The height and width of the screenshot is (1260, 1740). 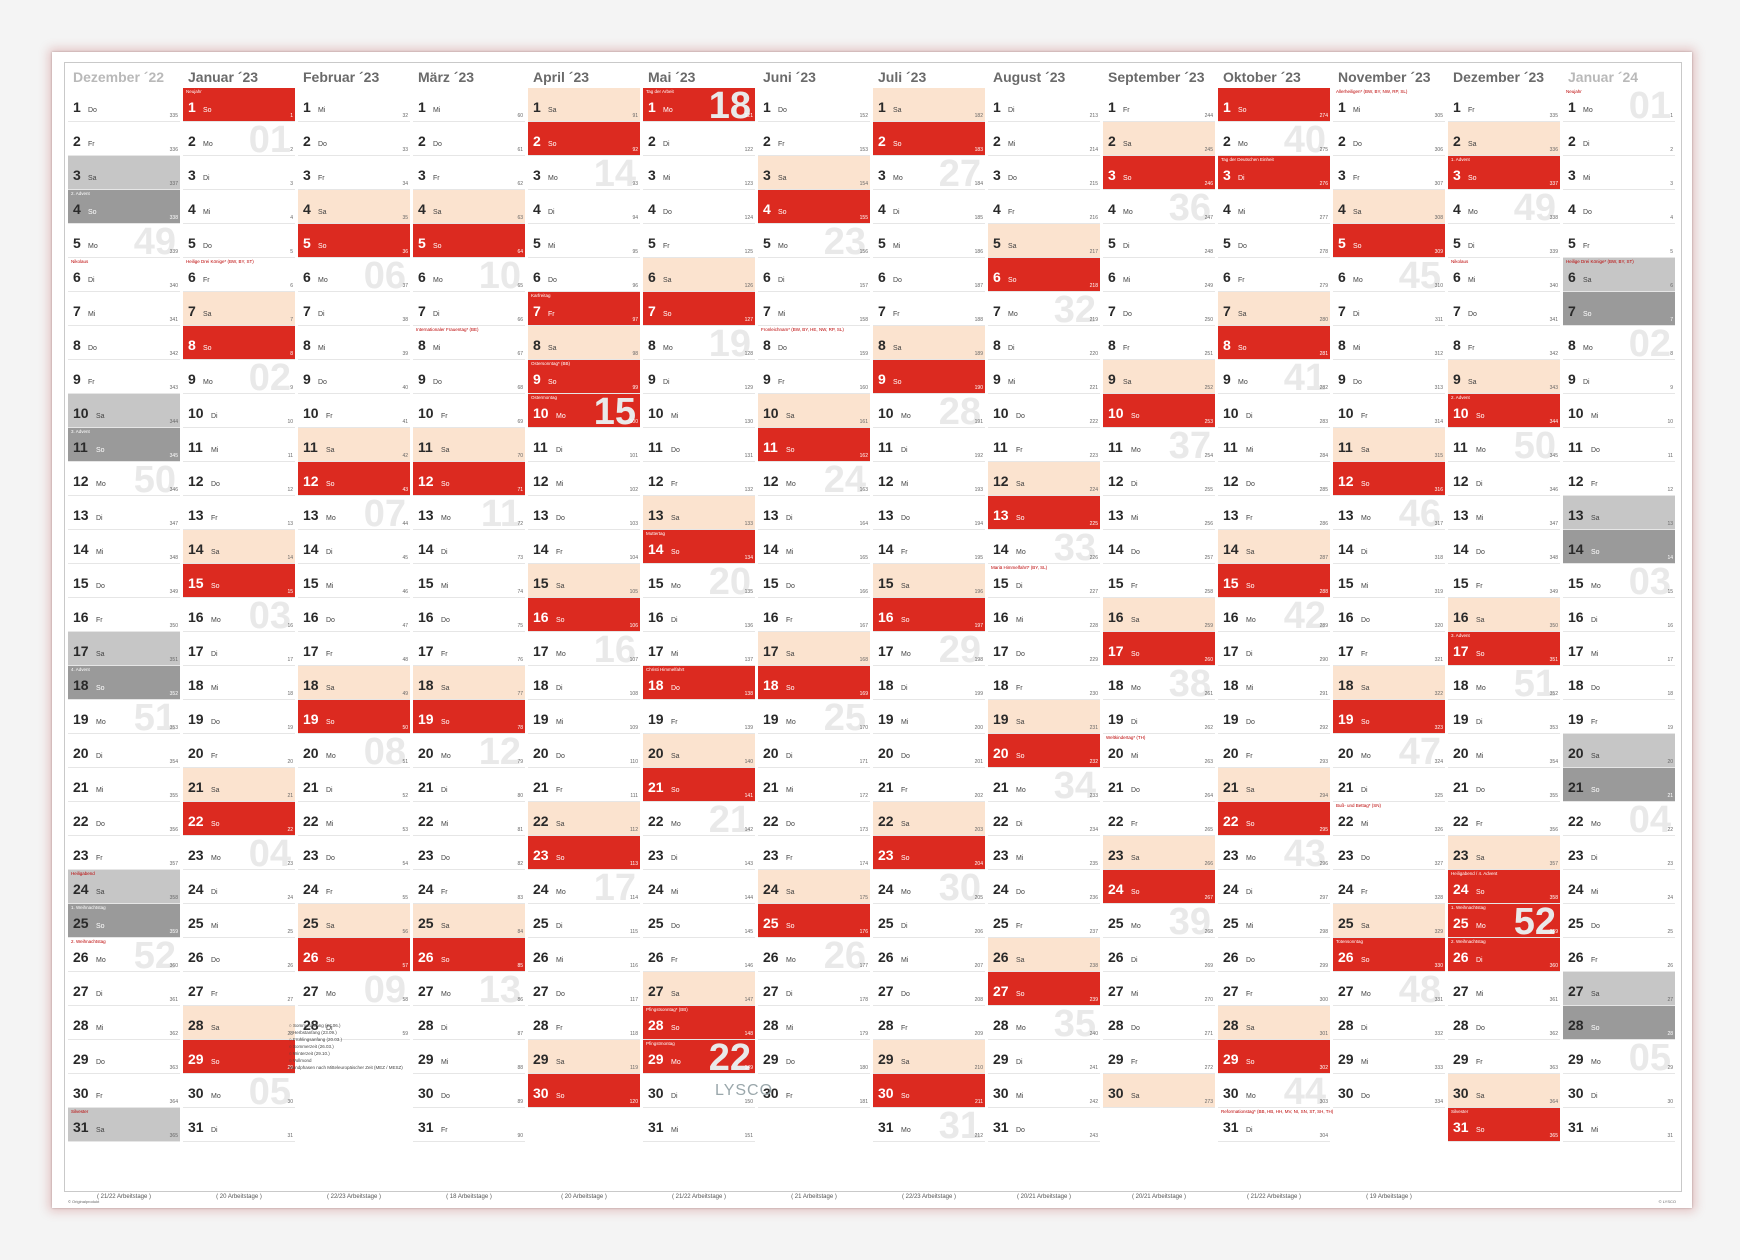 I want to click on day-cell: 19 Fr 19, so click(x=1619, y=717).